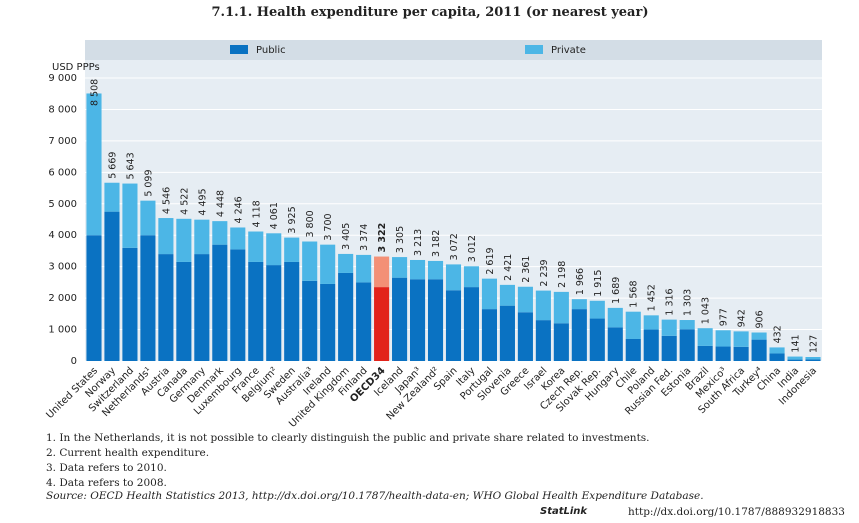  What do you see at coordinates (148, 182) in the screenshot?
I see `value-label: 5 099` at bounding box center [148, 182].